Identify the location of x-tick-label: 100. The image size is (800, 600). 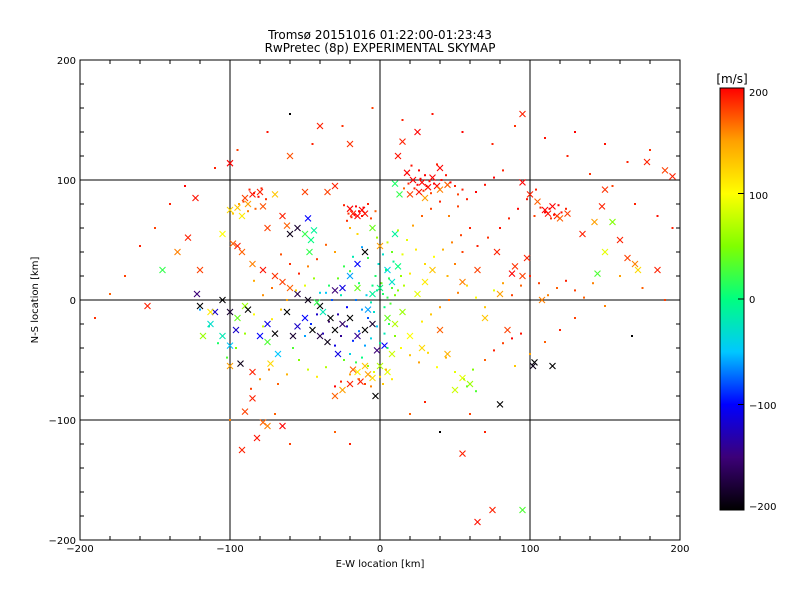
(529, 549).